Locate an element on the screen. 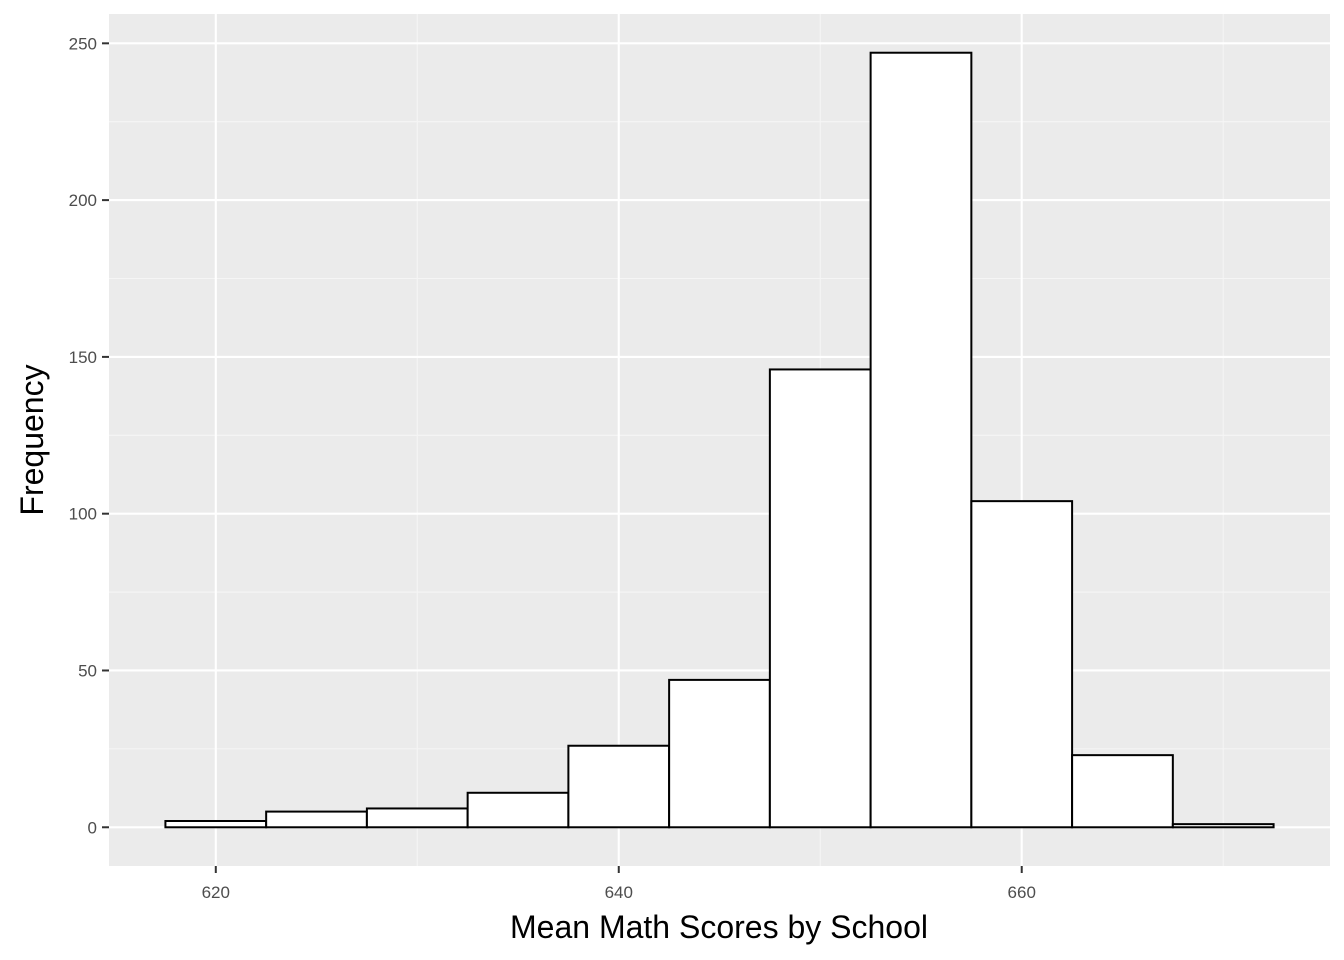 This screenshot has width=1344, height=960. y-tick-label: 150 is located at coordinates (83, 357).